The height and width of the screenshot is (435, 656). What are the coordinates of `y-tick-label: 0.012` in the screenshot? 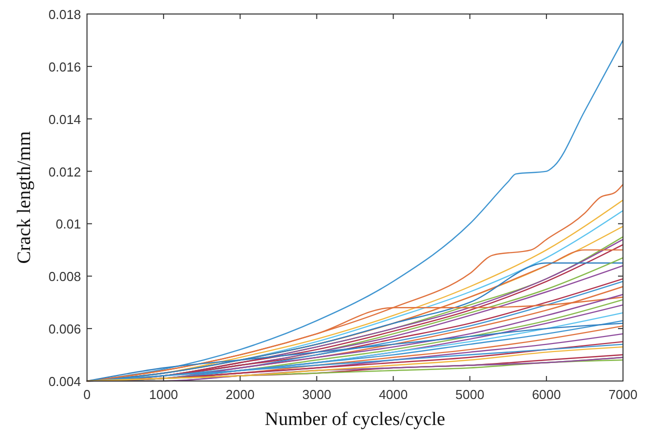 It's located at (64, 172).